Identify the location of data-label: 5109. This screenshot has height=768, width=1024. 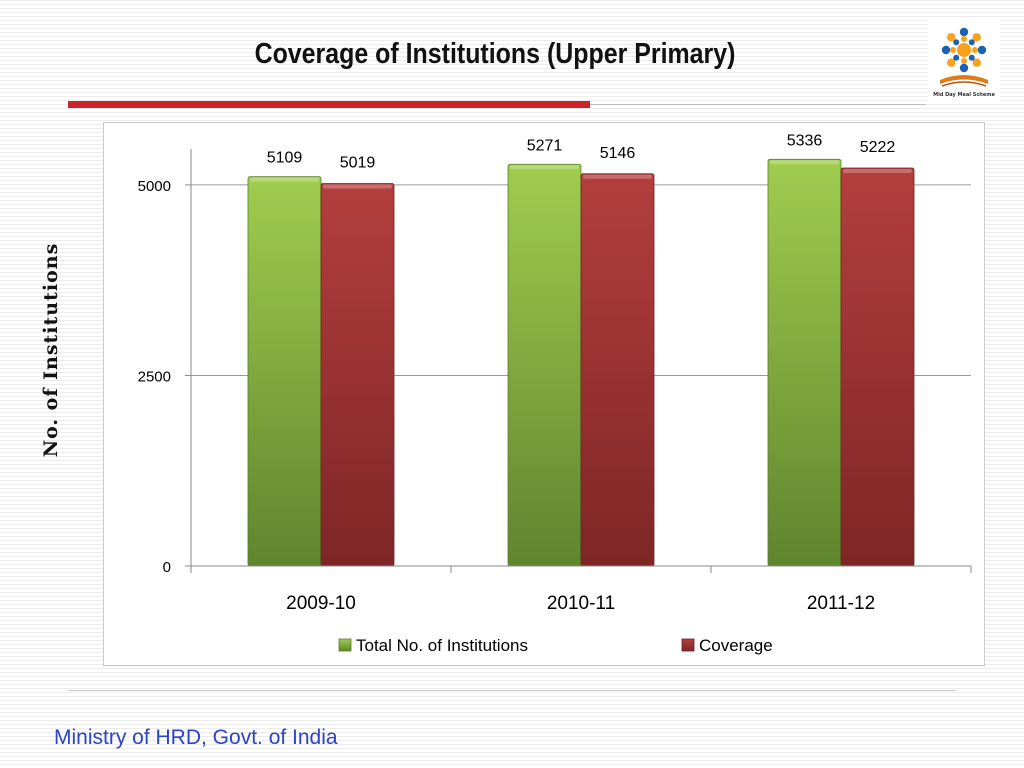
(285, 158).